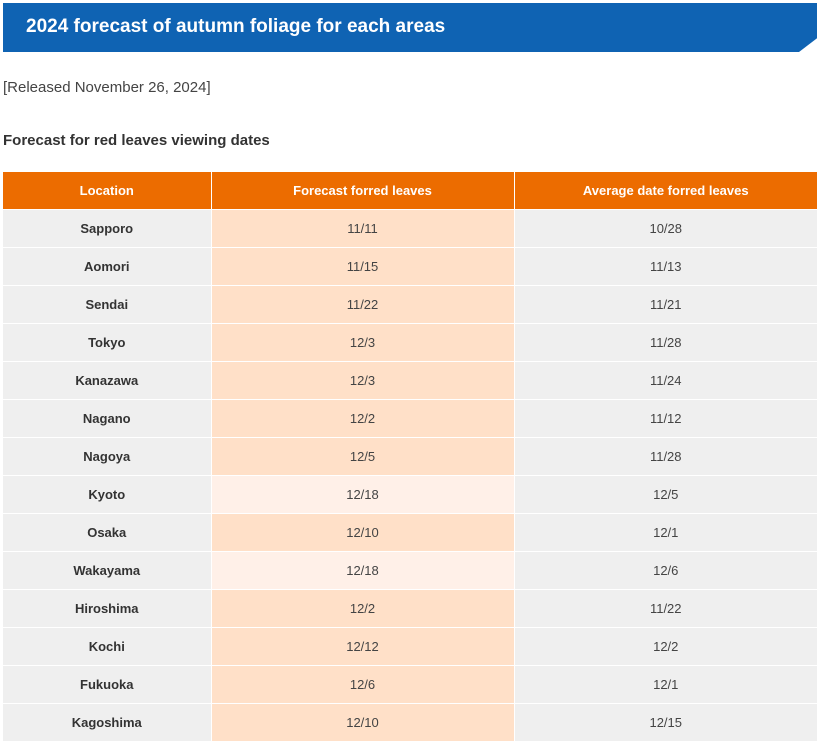  I want to click on forecast-cell: 12/12, so click(363, 646).